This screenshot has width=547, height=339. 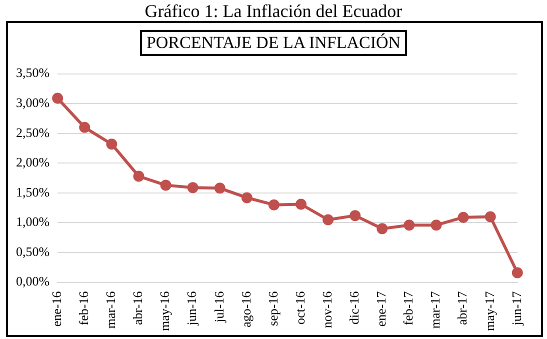 I want to click on y-tick-label: 3,00%, so click(x=33, y=102).